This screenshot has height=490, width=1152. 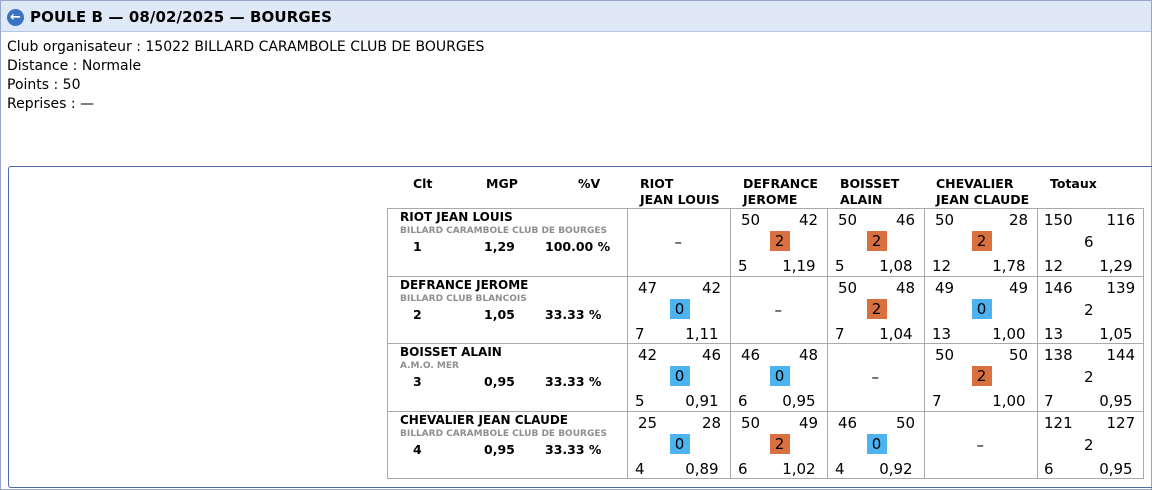 I want to click on player-name: DEFRANCE JEROME, so click(x=464, y=285).